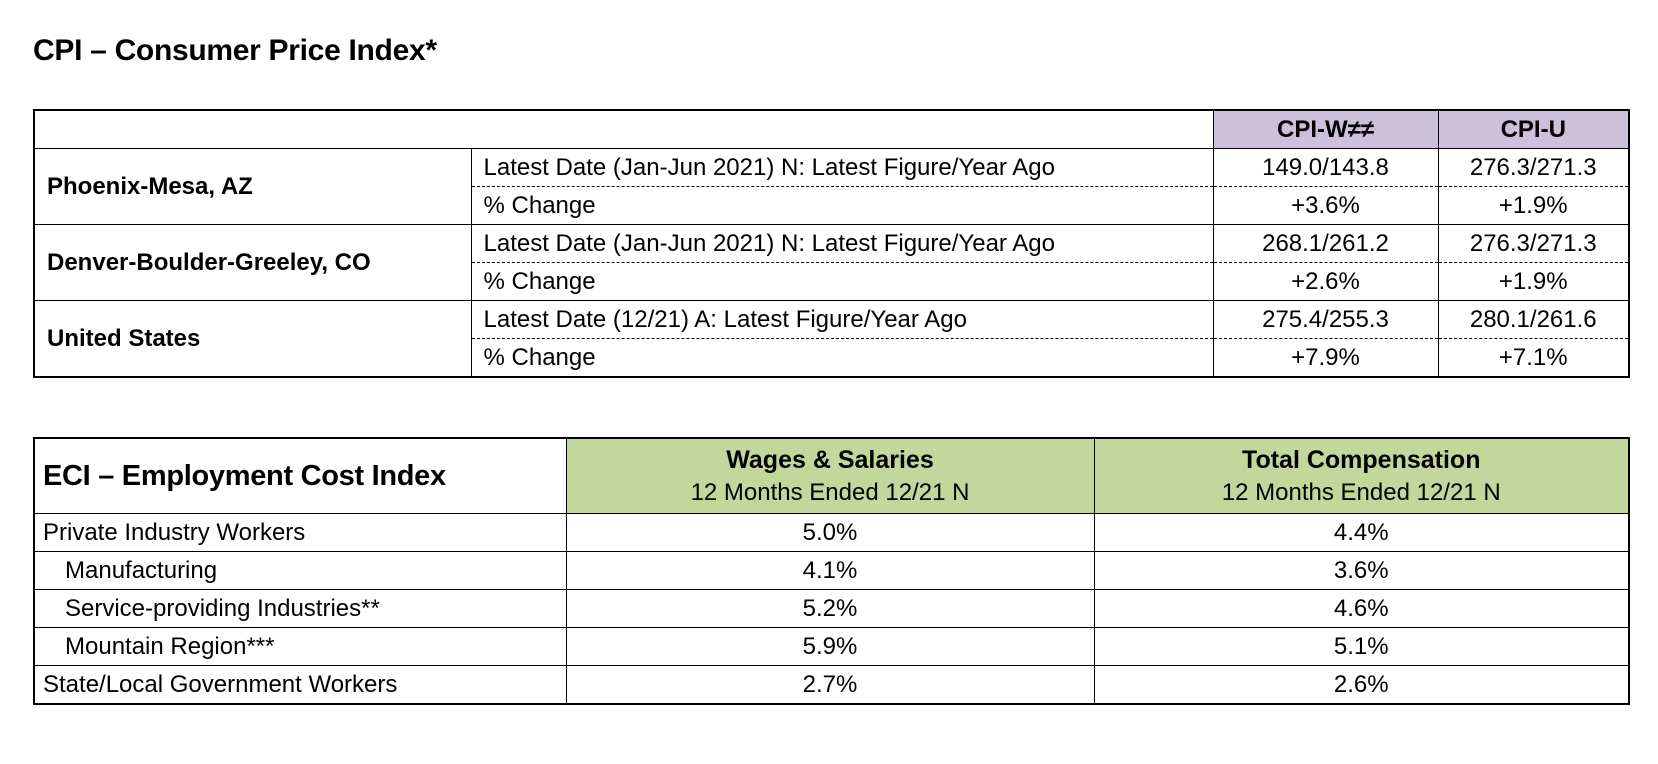 The width and height of the screenshot is (1658, 764). I want to click on eci-title-cell: ECI – Employment Cost Index, so click(300, 476).